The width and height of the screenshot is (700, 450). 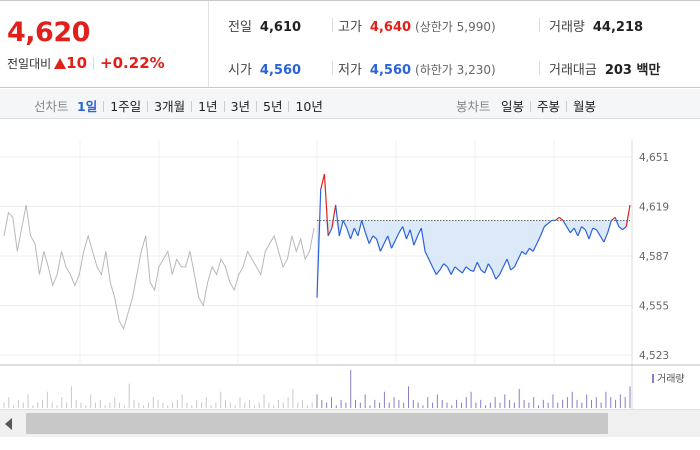 I want to click on period-tab-2: 3개월, so click(x=170, y=106).